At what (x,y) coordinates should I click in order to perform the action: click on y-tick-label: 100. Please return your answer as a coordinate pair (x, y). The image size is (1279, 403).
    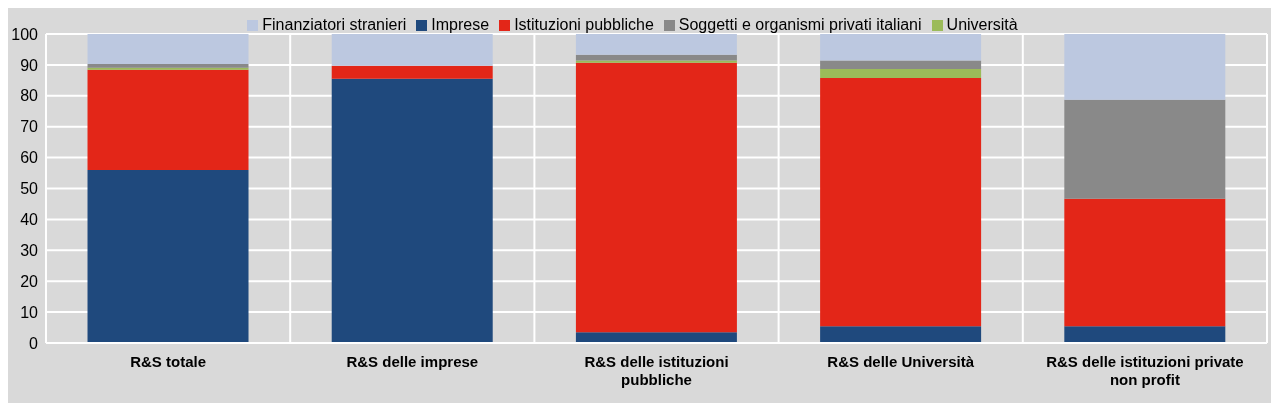
    Looking at the image, I should click on (25, 34).